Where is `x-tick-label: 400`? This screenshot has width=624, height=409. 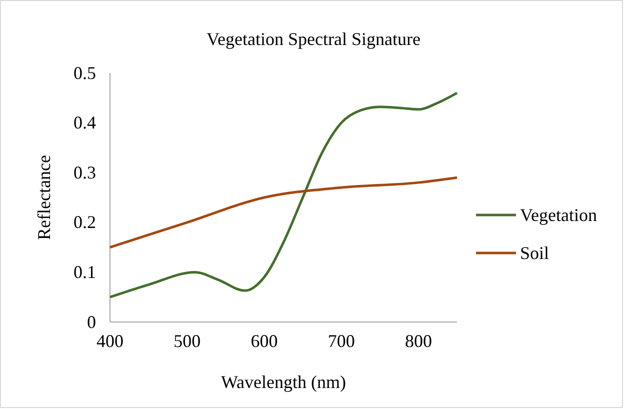
x-tick-label: 400 is located at coordinates (110, 340).